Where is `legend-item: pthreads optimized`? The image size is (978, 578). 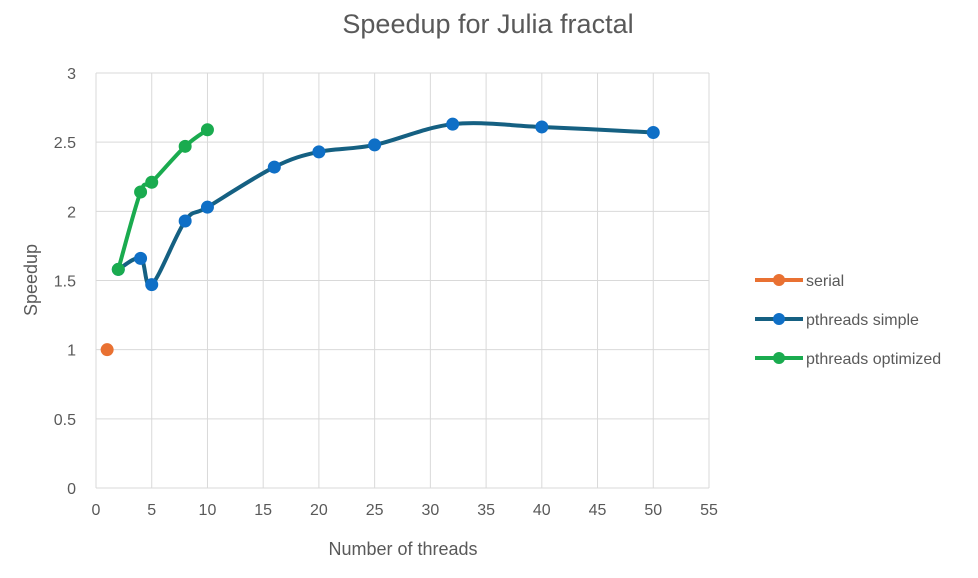
legend-item: pthreads optimized is located at coordinates (848, 359).